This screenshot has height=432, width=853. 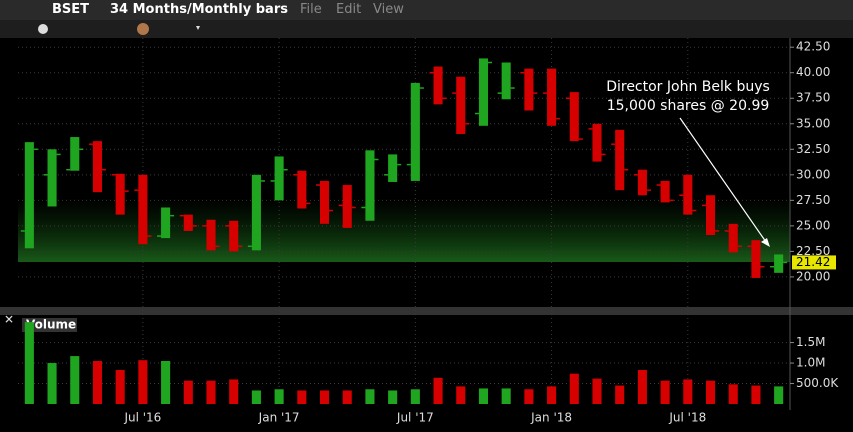 What do you see at coordinates (813, 72) in the screenshot?
I see `y-tick-label: 40.00` at bounding box center [813, 72].